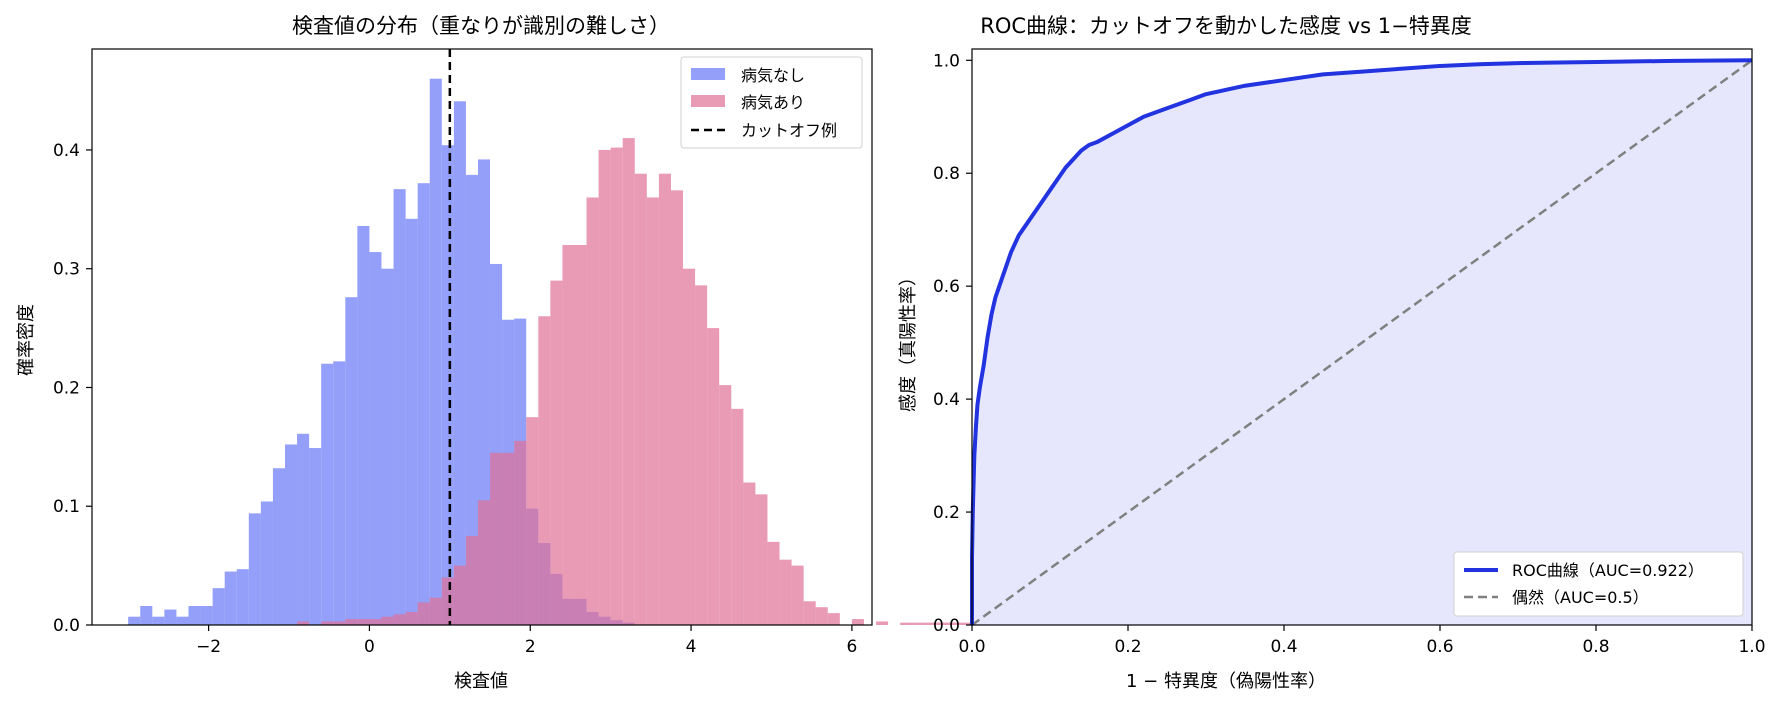 This screenshot has width=1783, height=704. What do you see at coordinates (1127, 647) in the screenshot?
I see `x-tick-label: 0.2` at bounding box center [1127, 647].